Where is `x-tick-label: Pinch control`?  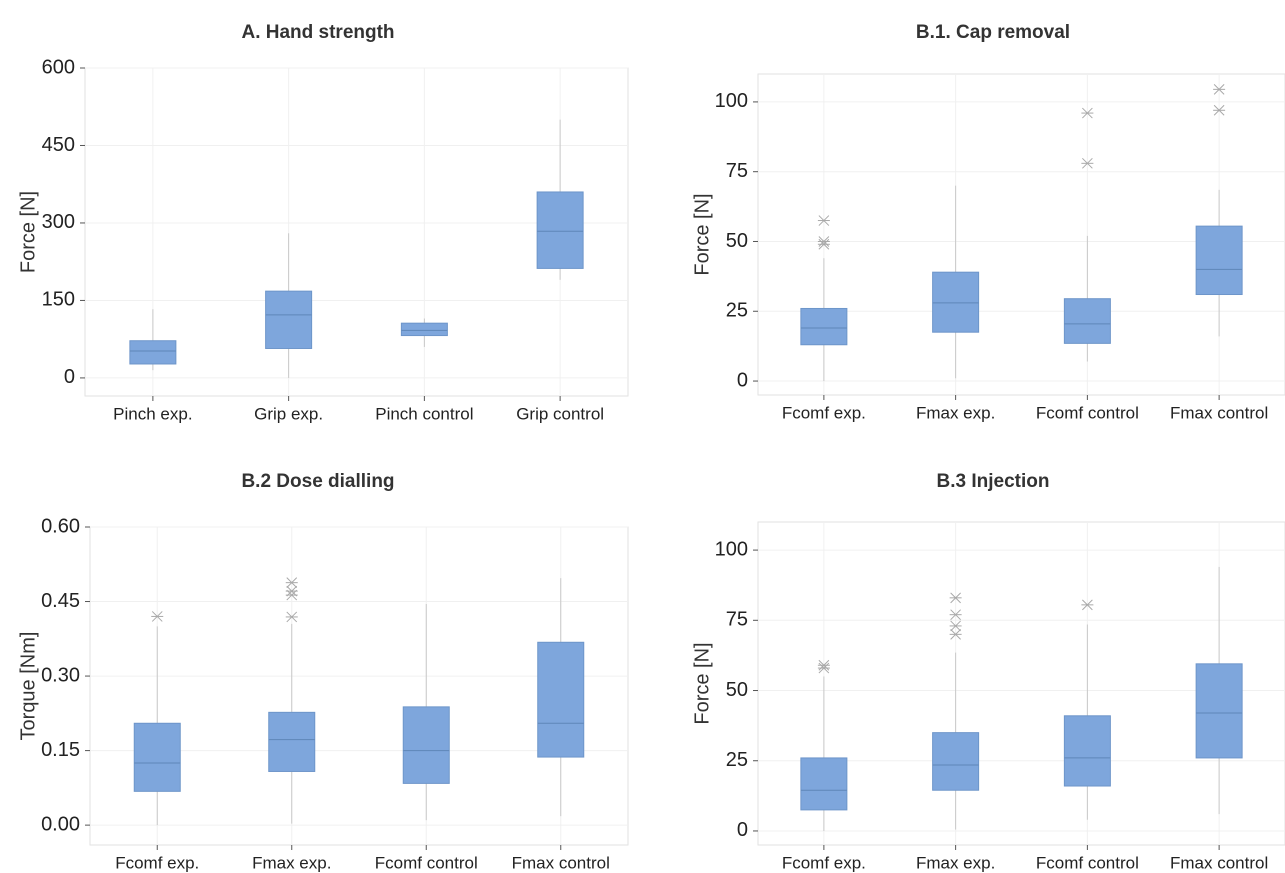 x-tick-label: Pinch control is located at coordinates (424, 413).